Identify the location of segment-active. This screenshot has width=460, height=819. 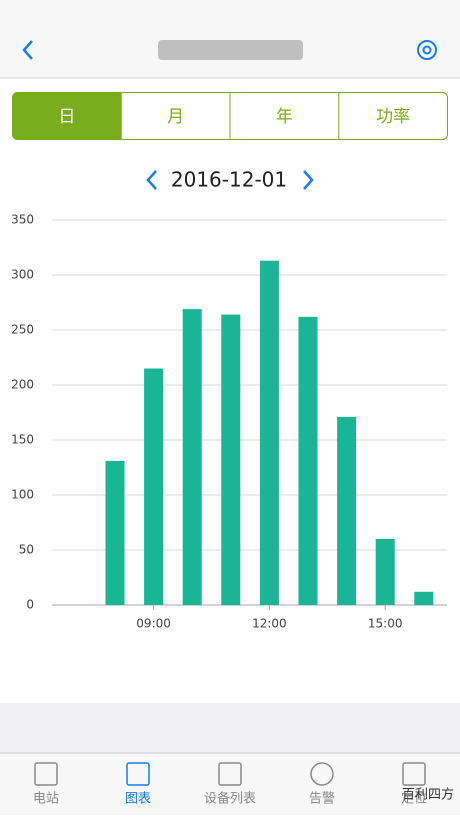
(67, 116).